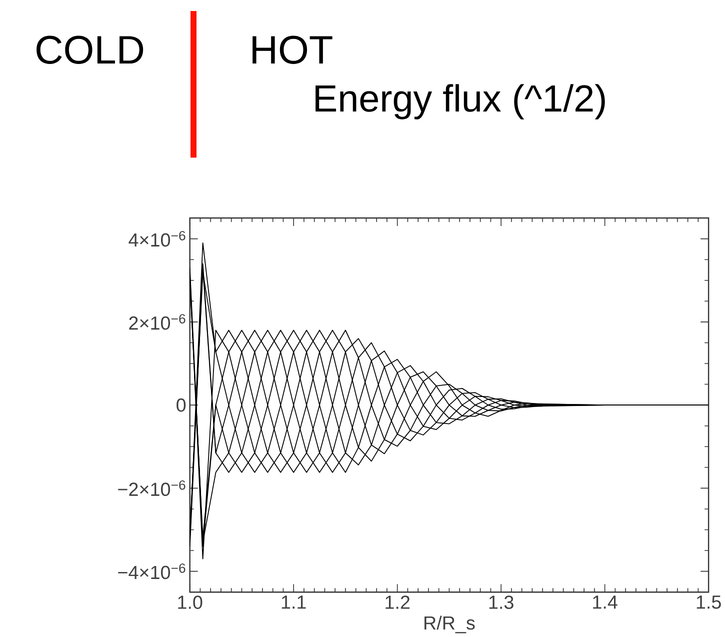  What do you see at coordinates (90, 50) in the screenshot?
I see `text: COLD` at bounding box center [90, 50].